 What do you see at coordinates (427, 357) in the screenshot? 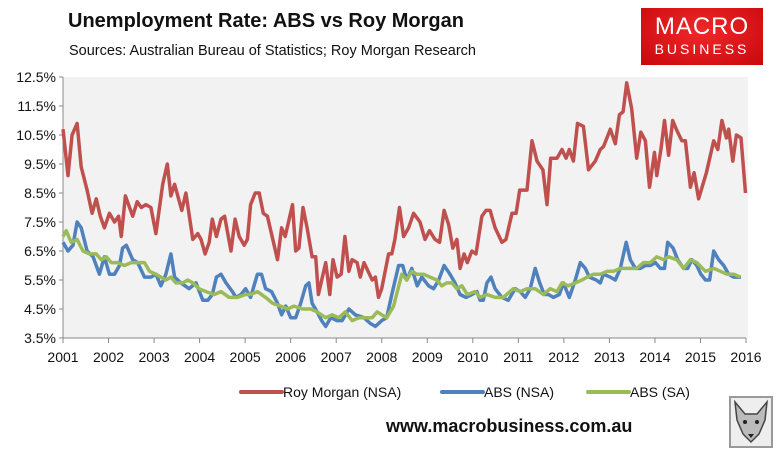
I see `x-tick-label: 2009` at bounding box center [427, 357].